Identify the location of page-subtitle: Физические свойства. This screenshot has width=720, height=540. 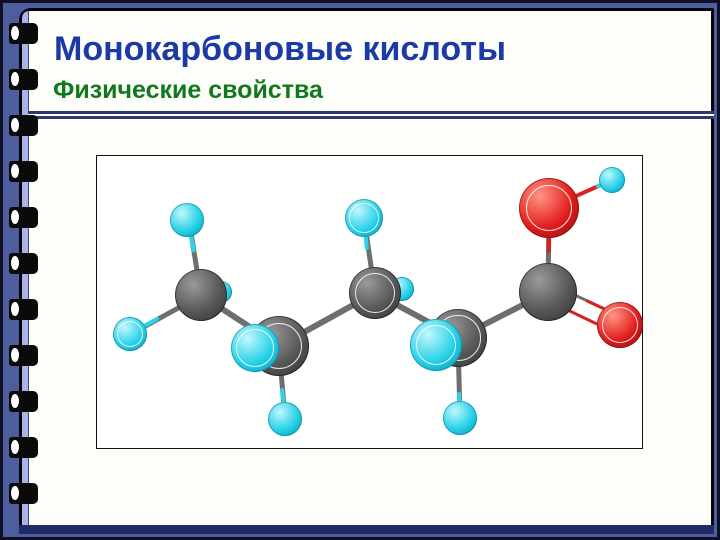
(188, 90).